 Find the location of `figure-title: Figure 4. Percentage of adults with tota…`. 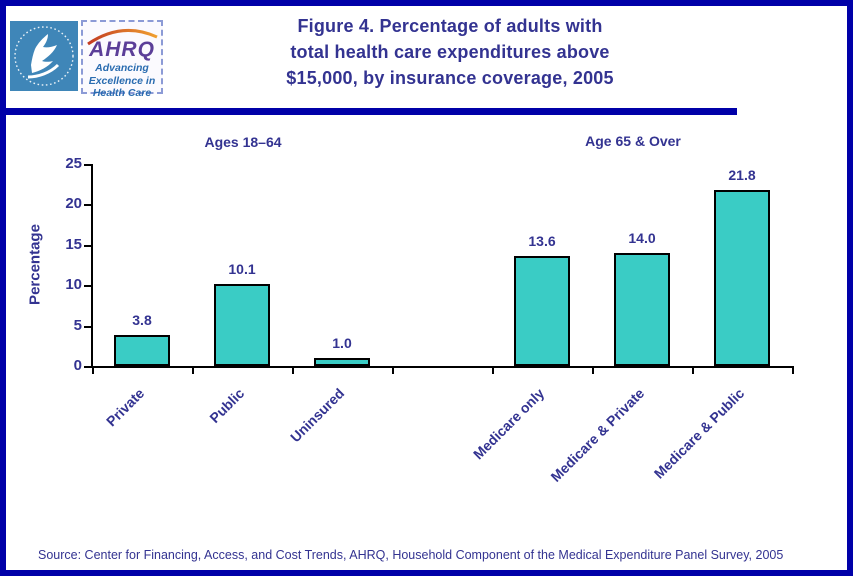

figure-title: Figure 4. Percentage of adults with tota… is located at coordinates (450, 52).